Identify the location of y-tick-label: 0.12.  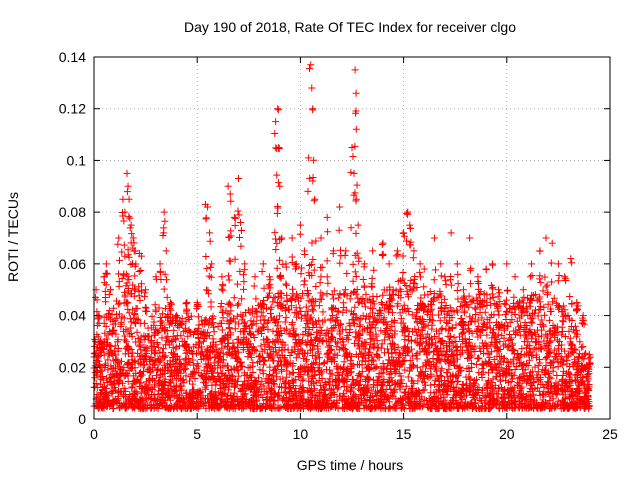
(72, 109).